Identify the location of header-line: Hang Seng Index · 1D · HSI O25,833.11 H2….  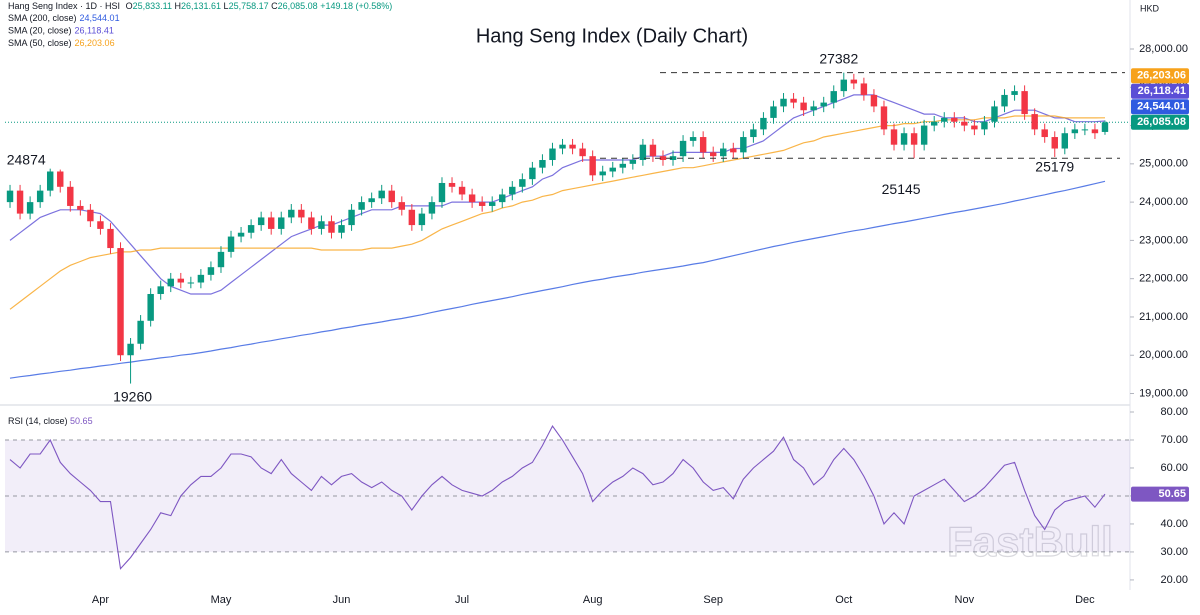
(200, 6).